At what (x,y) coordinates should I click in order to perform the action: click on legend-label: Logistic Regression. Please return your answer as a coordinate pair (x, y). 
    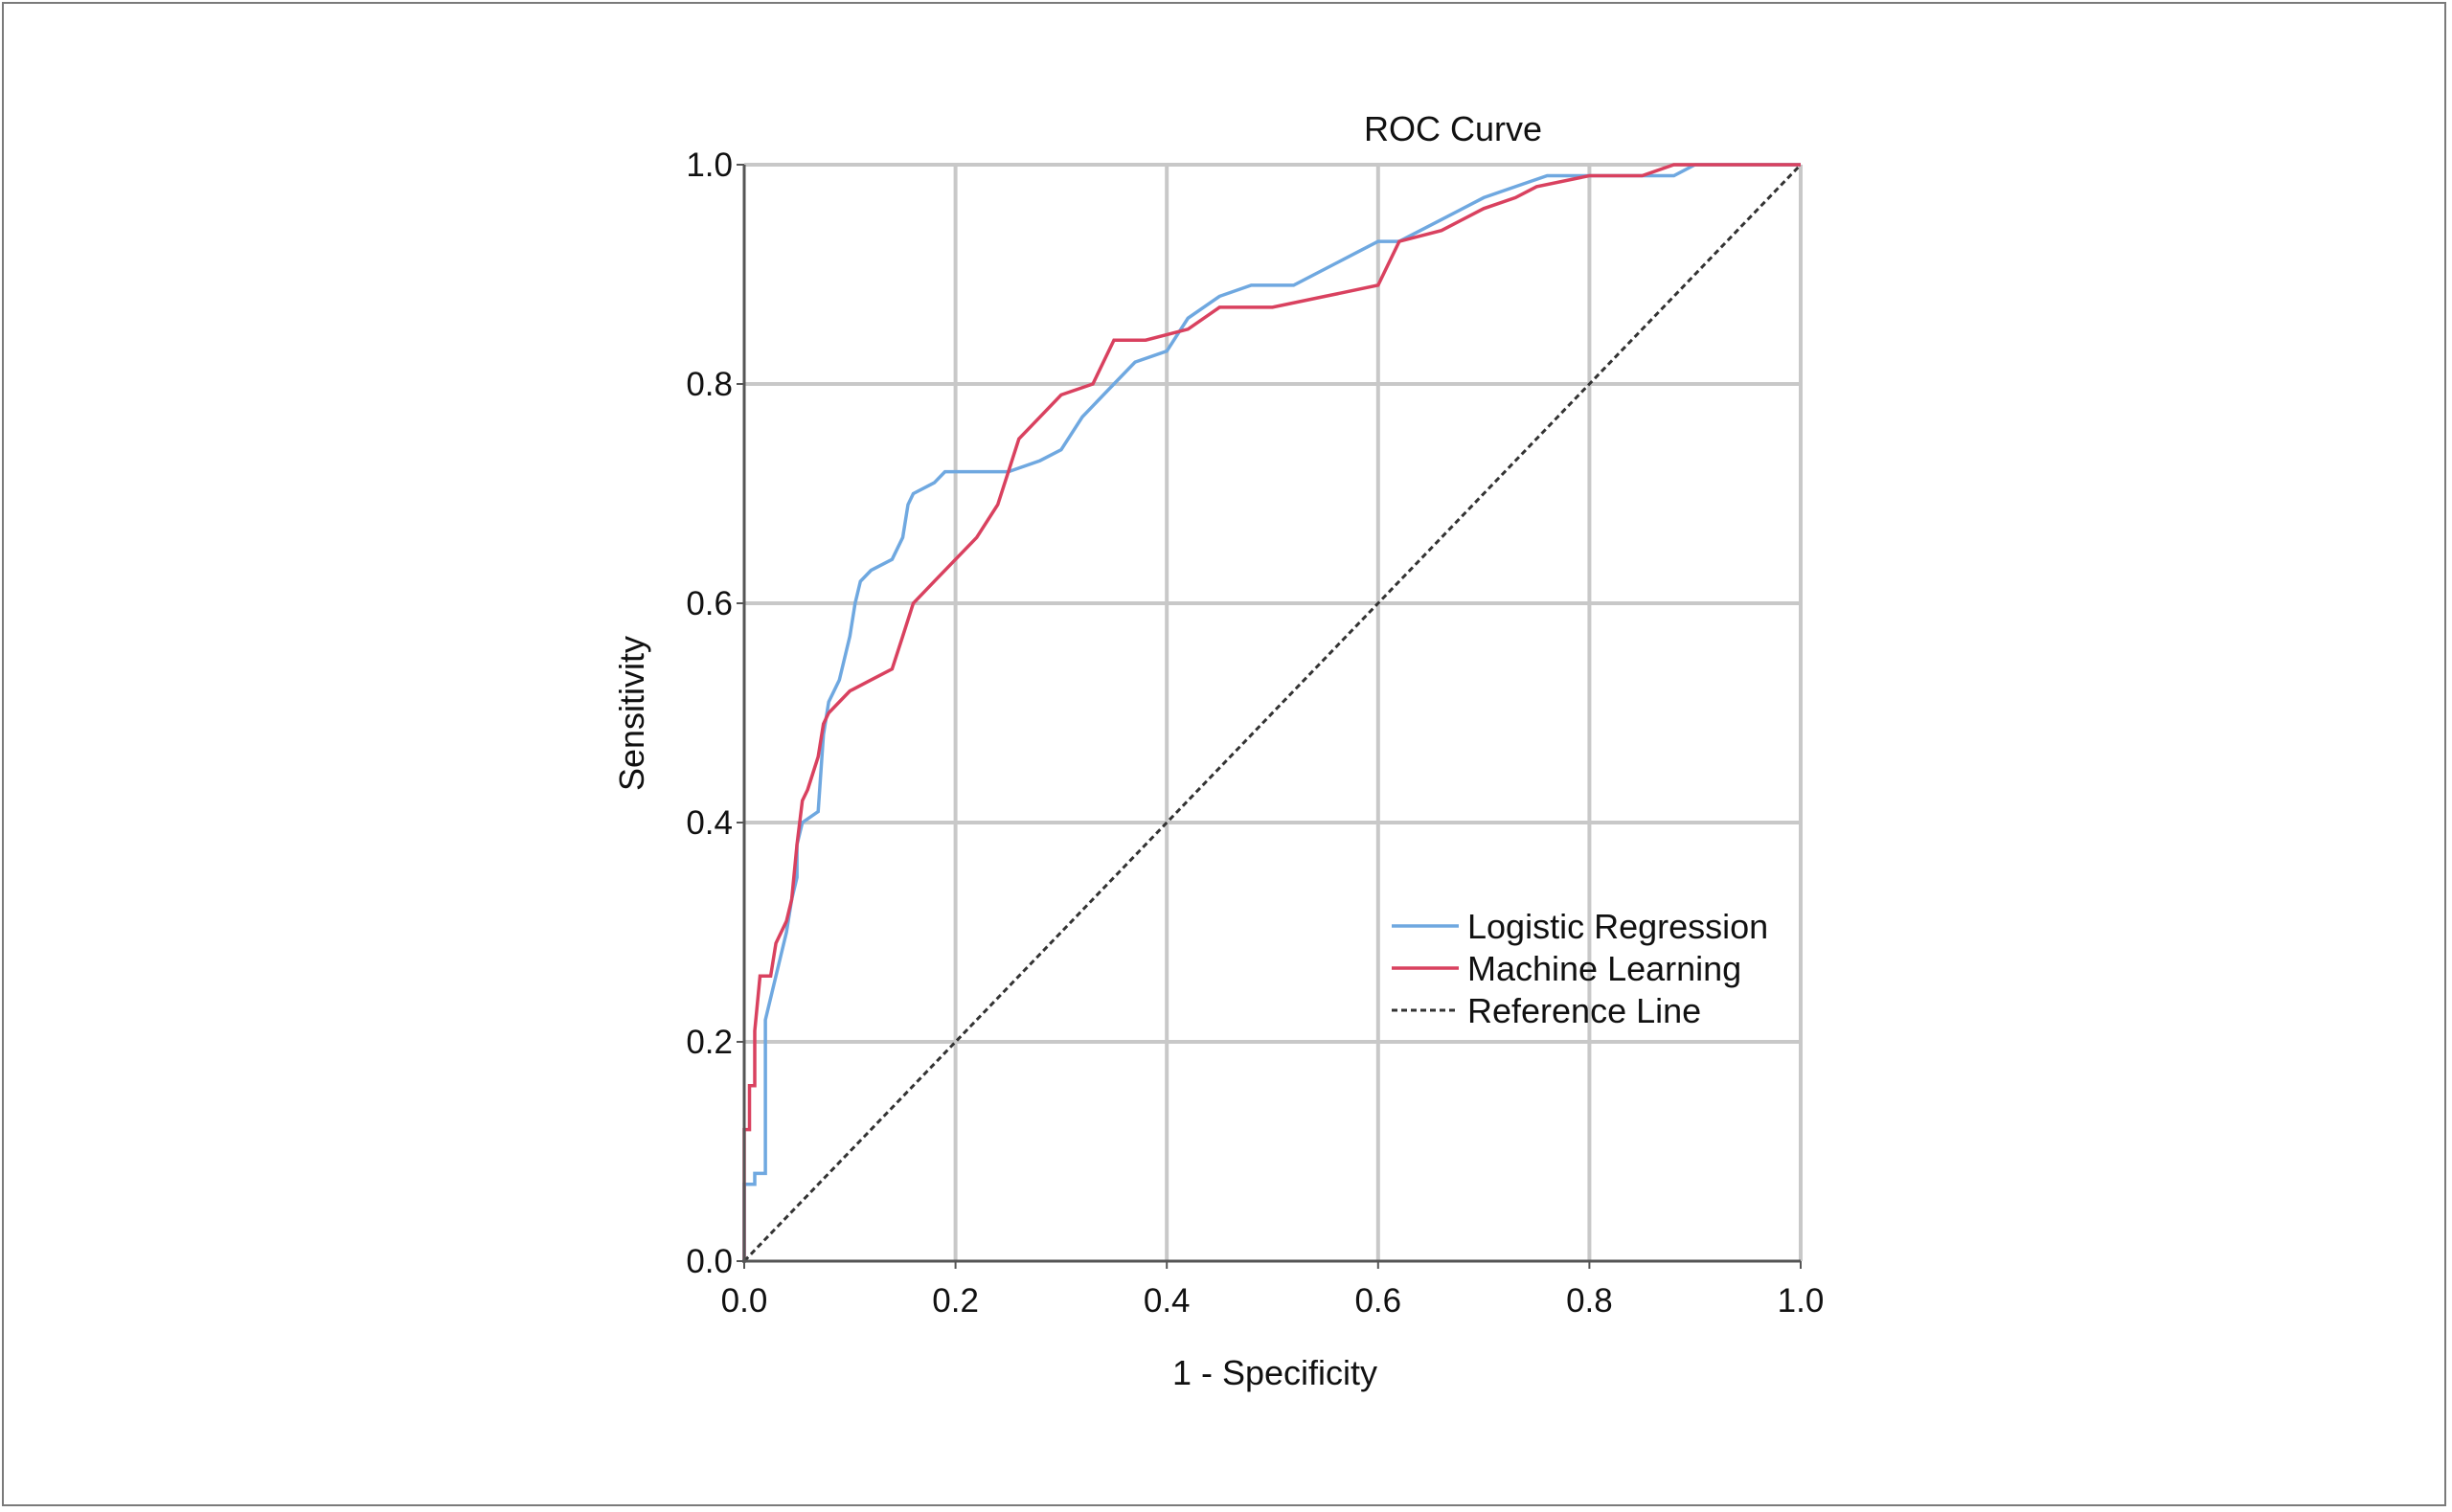
    Looking at the image, I should click on (1617, 926).